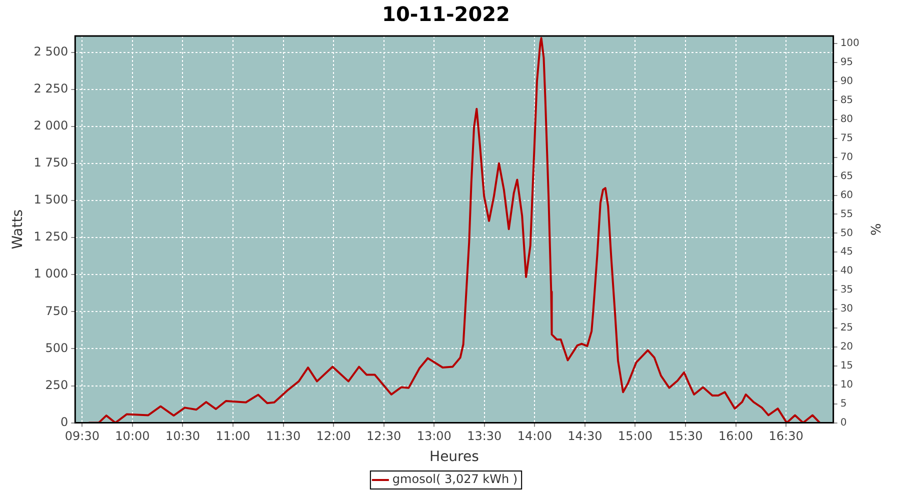  What do you see at coordinates (56, 311) in the screenshot?
I see `y-tick-label: 750` at bounding box center [56, 311].